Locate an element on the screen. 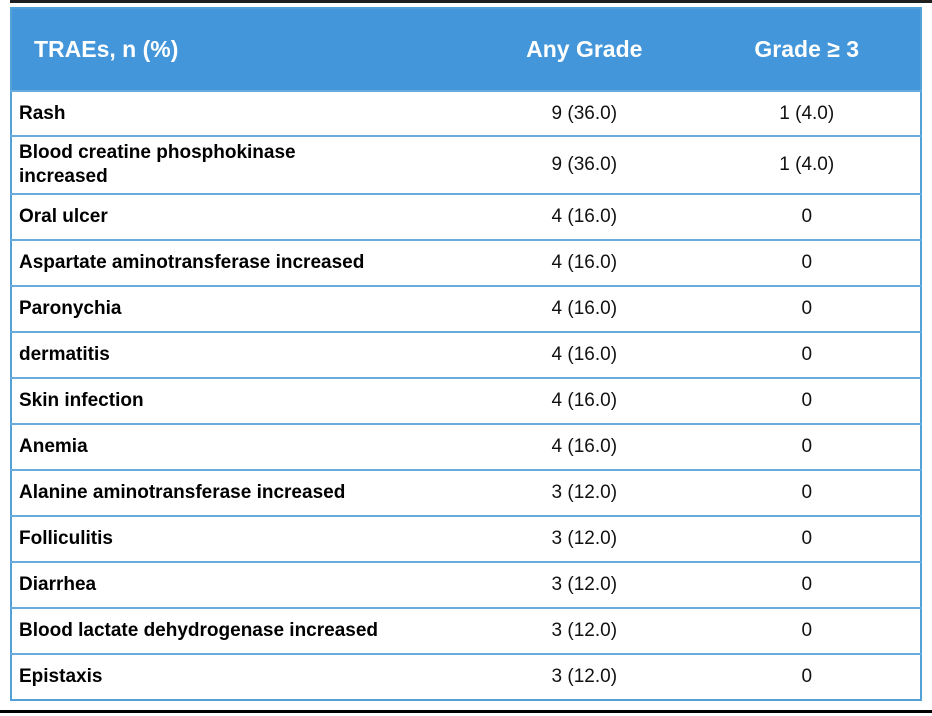 The width and height of the screenshot is (932, 716). column-header-any-grade: Any Grade is located at coordinates (584, 49).